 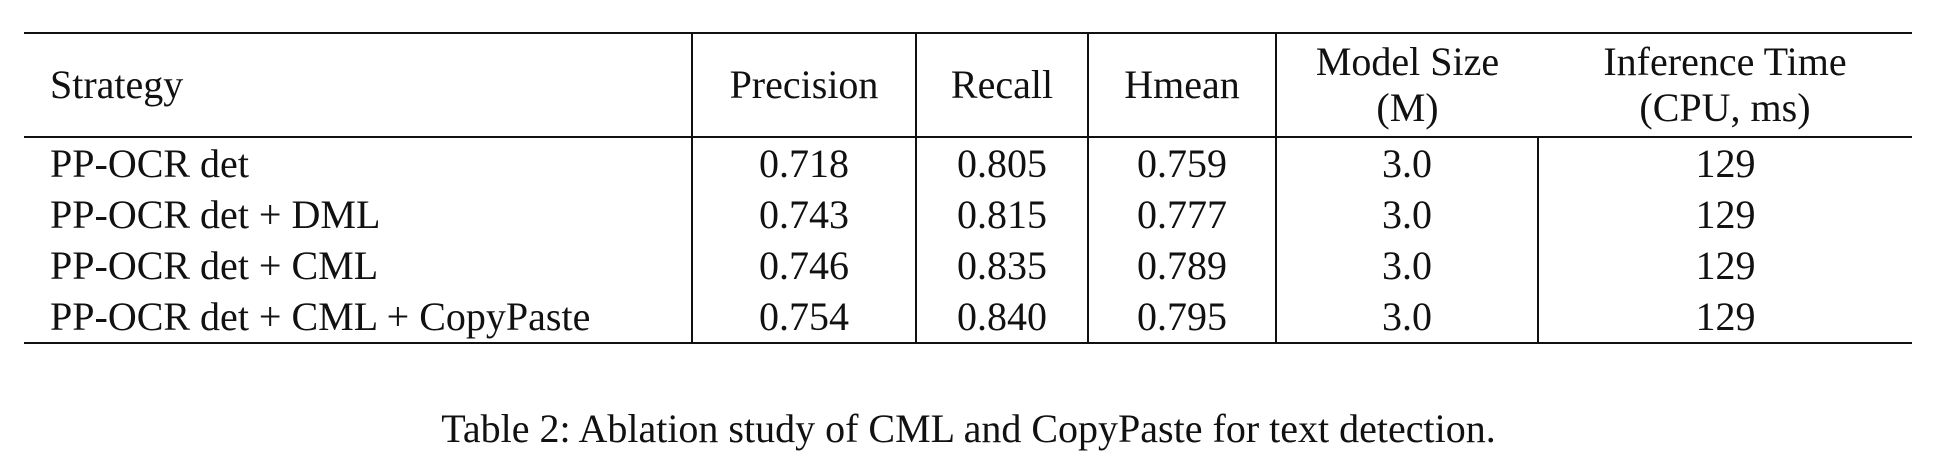 I want to click on cell-precision: 0.743, so click(x=803, y=214).